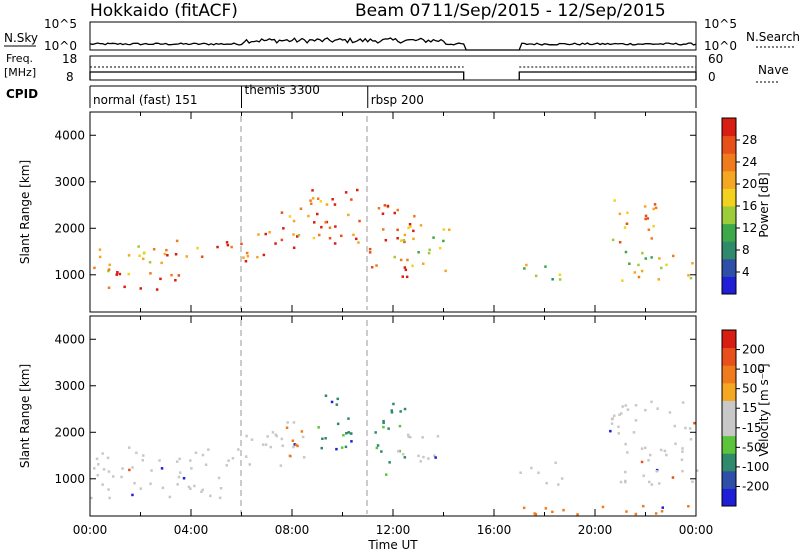 The height and width of the screenshot is (554, 800). Describe the element at coordinates (749, 140) in the screenshot. I see `power-colorbar-tick-label: 28` at that location.